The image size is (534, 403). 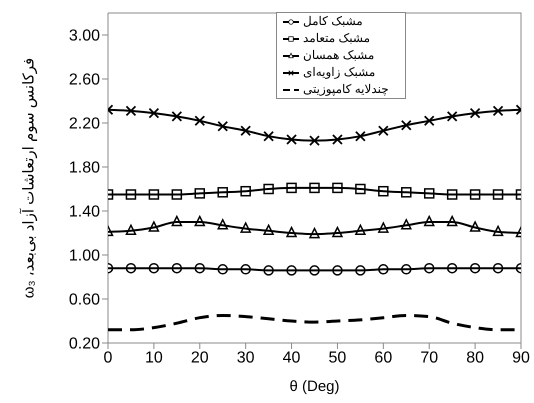 What do you see at coordinates (383, 357) in the screenshot?
I see `x-tick-label: 60` at bounding box center [383, 357].